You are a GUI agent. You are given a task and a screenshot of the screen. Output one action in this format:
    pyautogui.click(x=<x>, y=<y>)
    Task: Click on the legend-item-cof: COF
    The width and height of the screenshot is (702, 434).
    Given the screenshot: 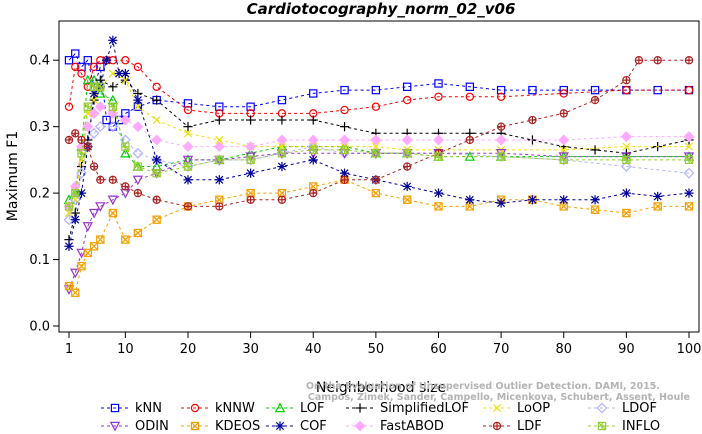 What is the action you would take?
    pyautogui.click(x=296, y=426)
    